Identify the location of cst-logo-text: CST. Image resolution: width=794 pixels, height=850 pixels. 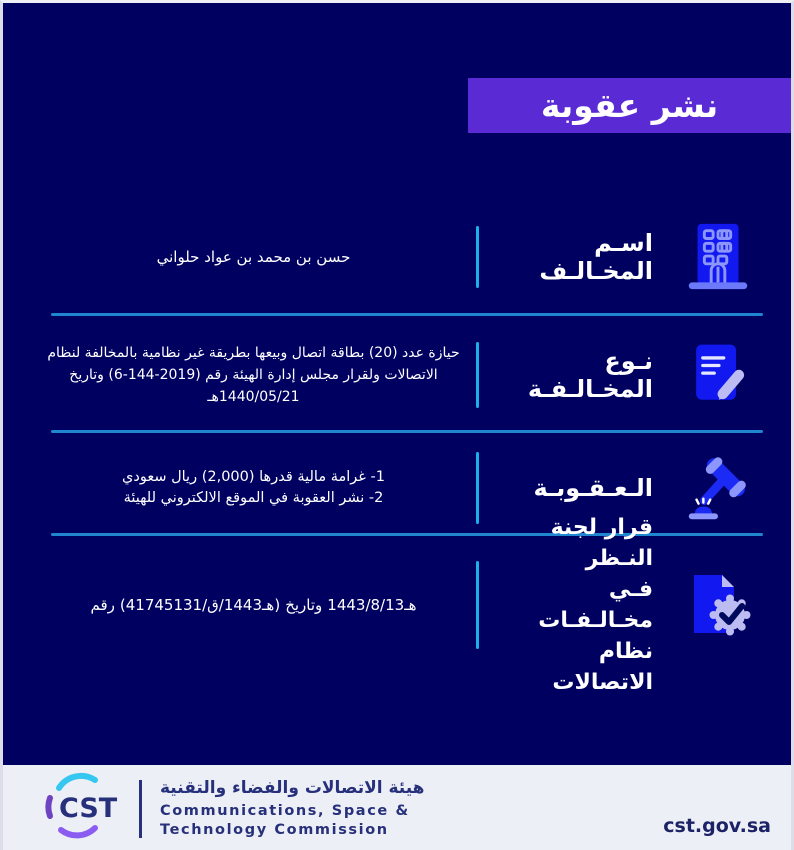
(88, 808).